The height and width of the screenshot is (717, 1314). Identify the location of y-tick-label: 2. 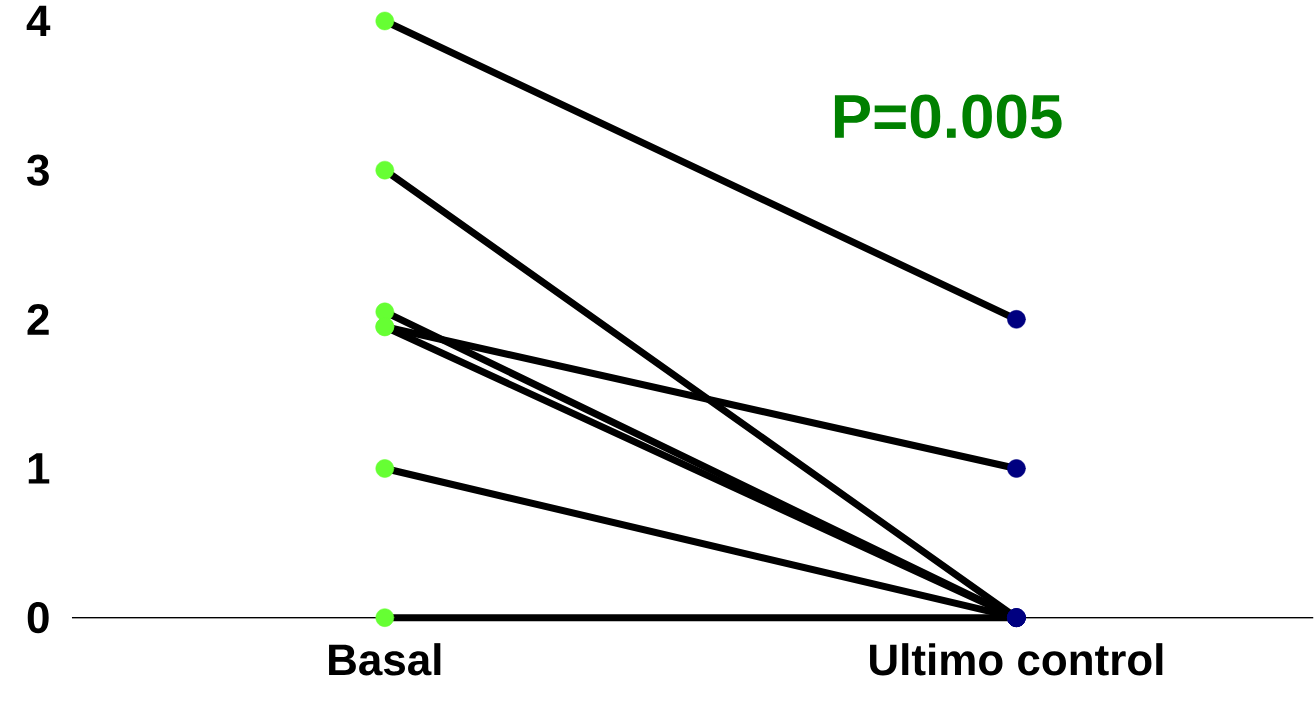
(38, 319).